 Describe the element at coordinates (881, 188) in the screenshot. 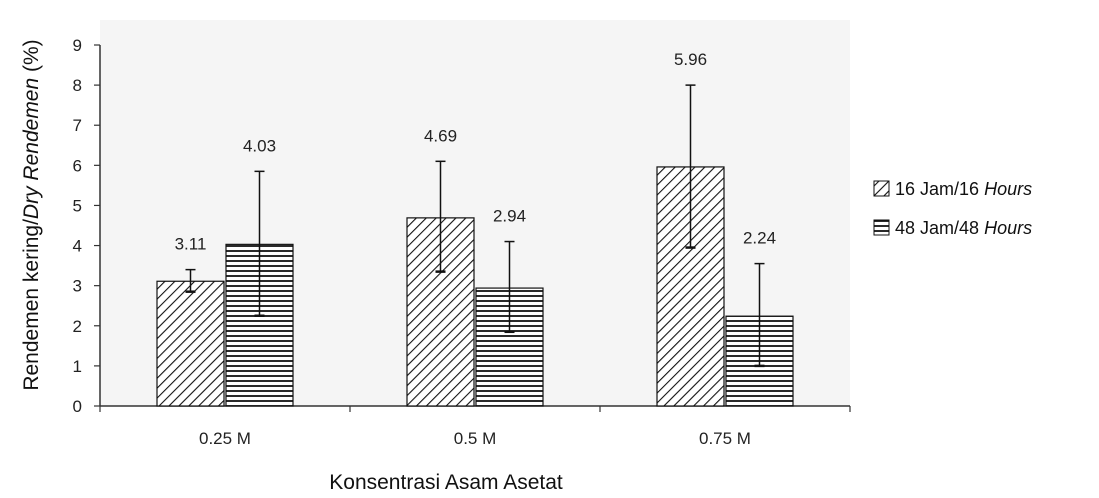

I see `legend-swatch-16h` at that location.